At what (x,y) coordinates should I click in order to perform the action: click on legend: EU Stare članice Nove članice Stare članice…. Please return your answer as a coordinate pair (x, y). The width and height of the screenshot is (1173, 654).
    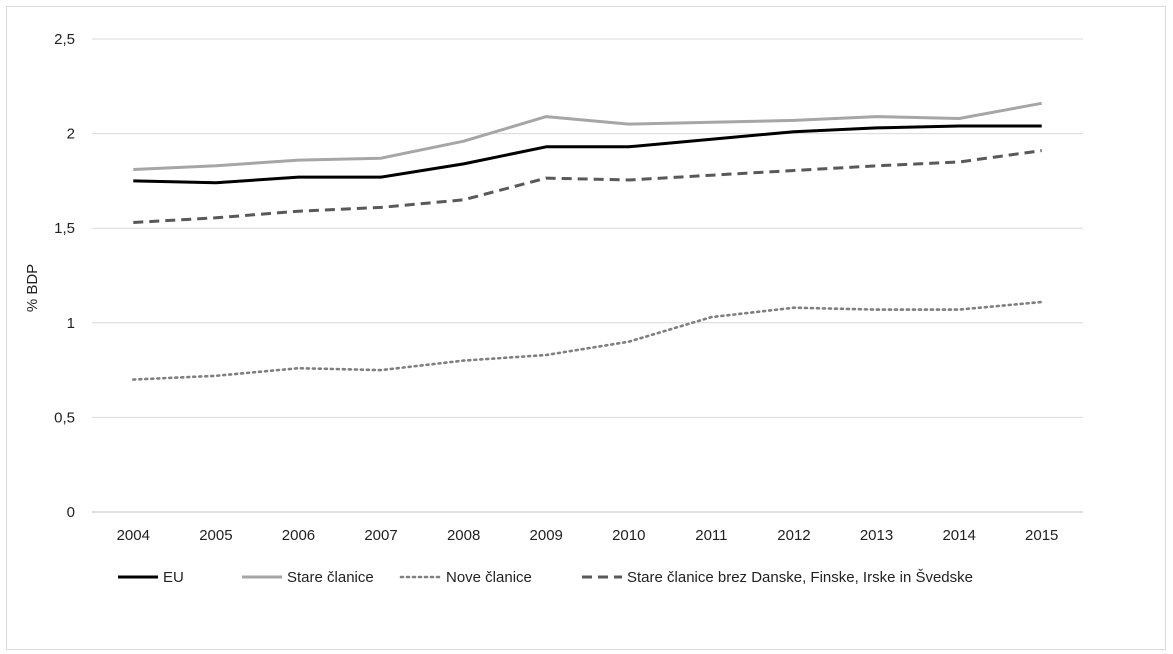
    Looking at the image, I should click on (545, 577).